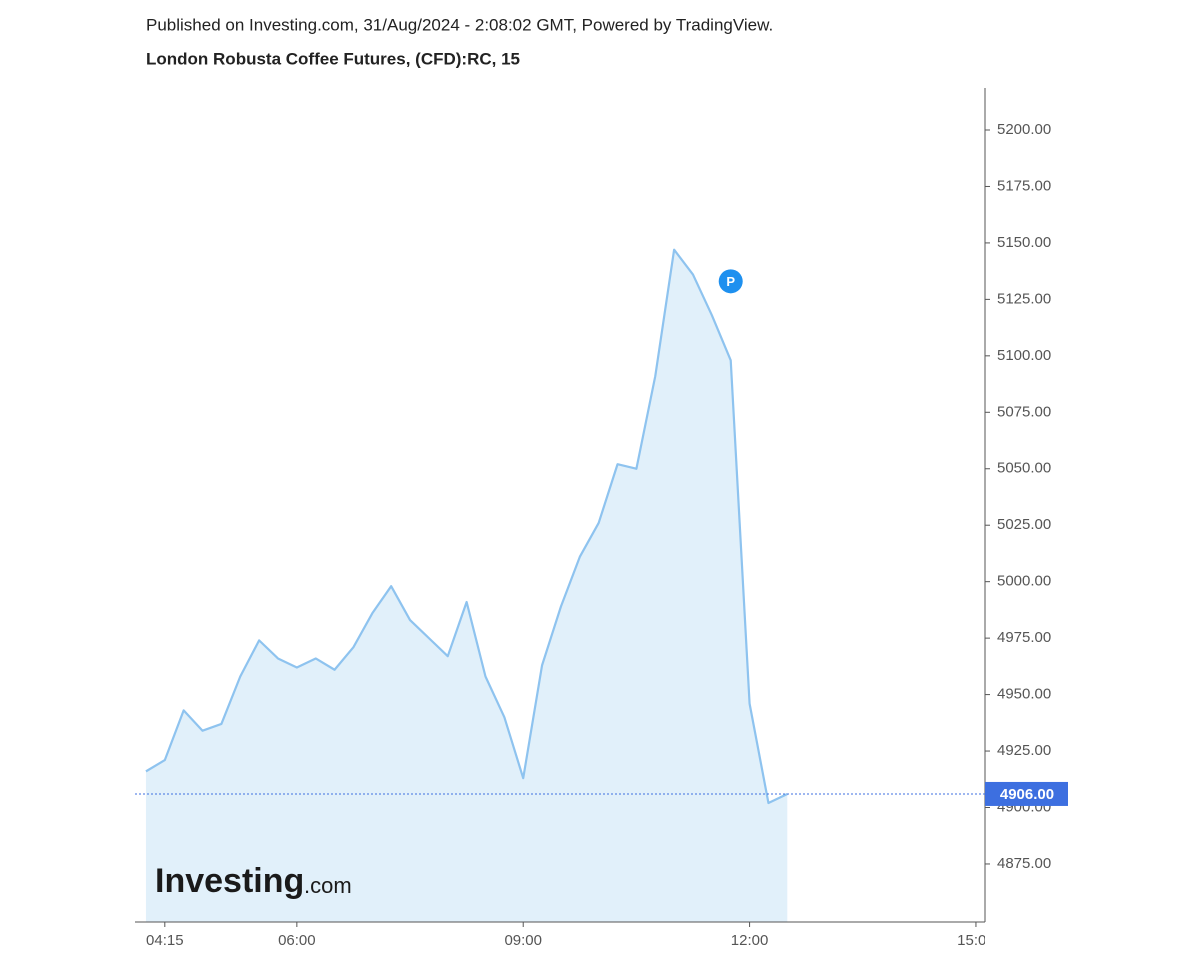 This screenshot has height=960, width=1200. I want to click on x-tick-label: 09:00, so click(523, 940).